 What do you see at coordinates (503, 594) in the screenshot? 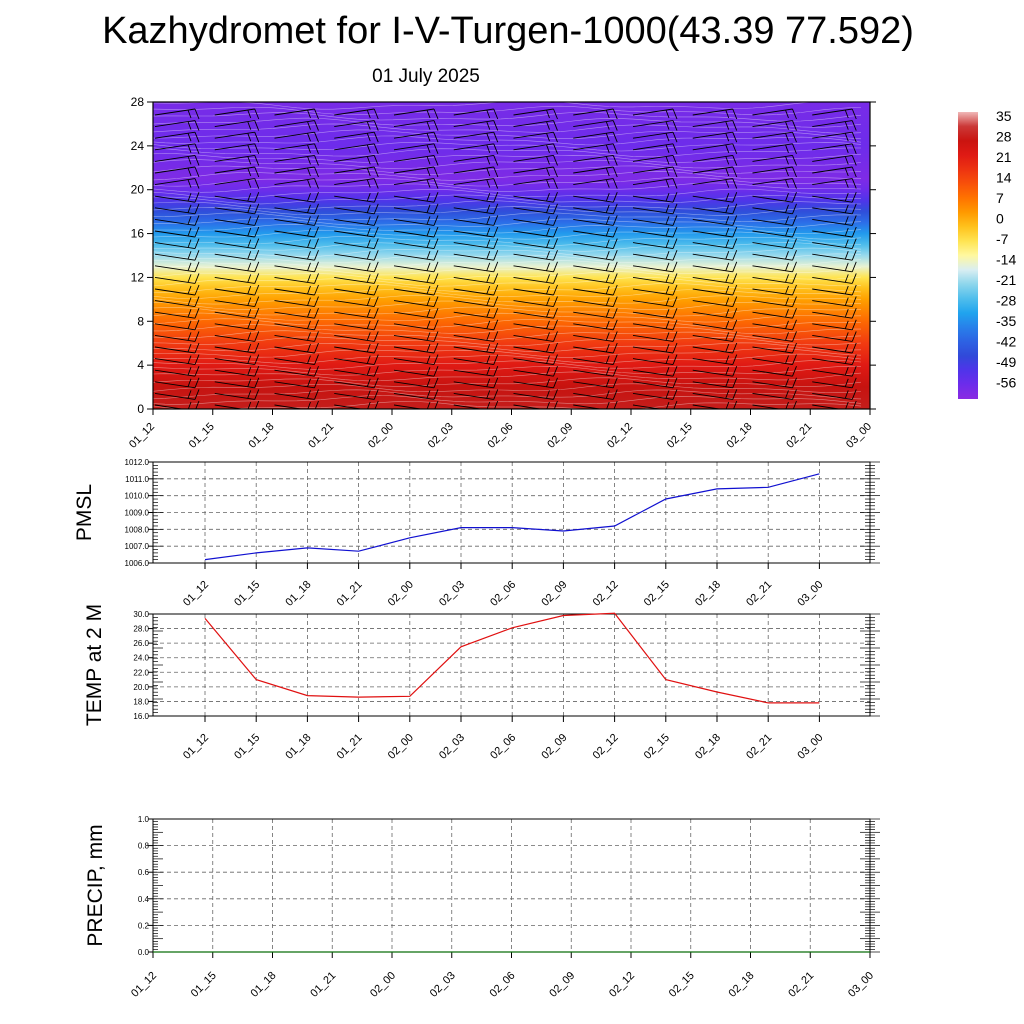
I see `x-tick-label: 02_06` at bounding box center [503, 594].